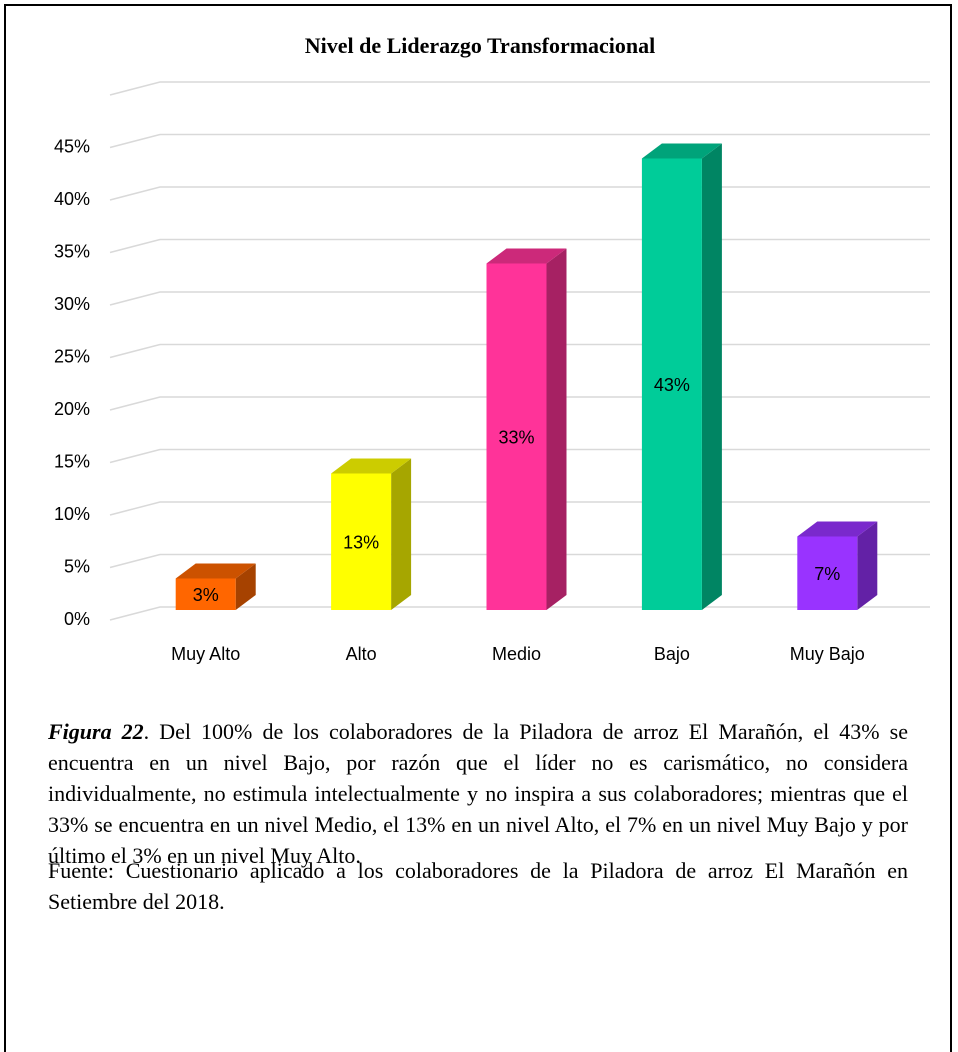 Image resolution: width=958 pixels, height=1052 pixels. I want to click on x-tick-label: Medio, so click(516, 654).